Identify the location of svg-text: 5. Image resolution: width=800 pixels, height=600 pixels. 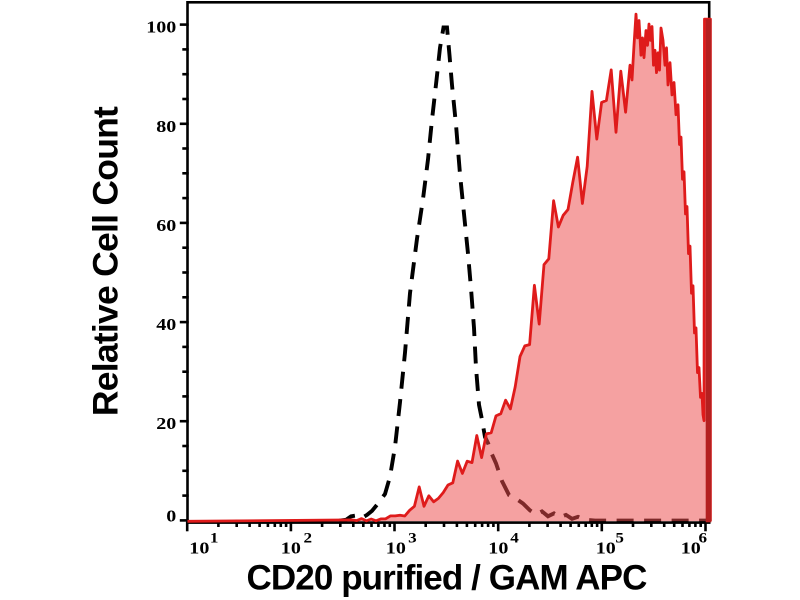
(619, 538).